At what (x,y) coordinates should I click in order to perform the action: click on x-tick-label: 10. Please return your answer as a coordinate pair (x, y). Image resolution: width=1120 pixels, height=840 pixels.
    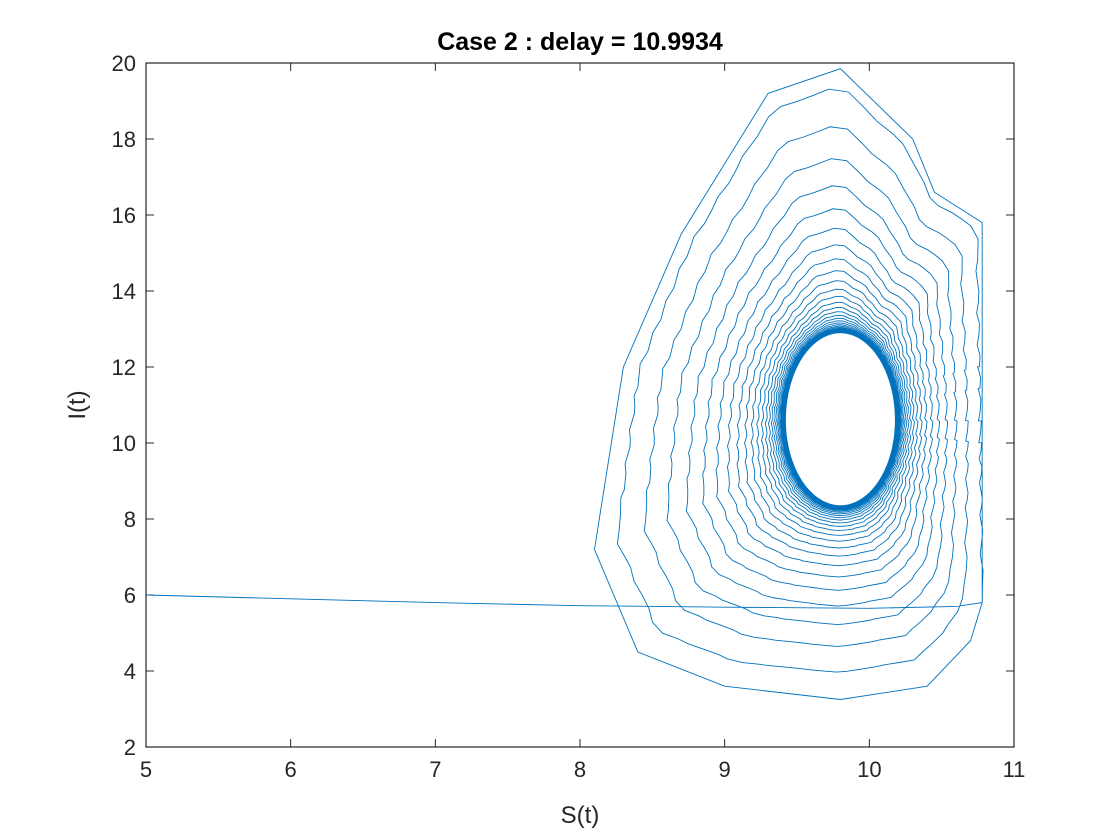
    Looking at the image, I should click on (869, 769).